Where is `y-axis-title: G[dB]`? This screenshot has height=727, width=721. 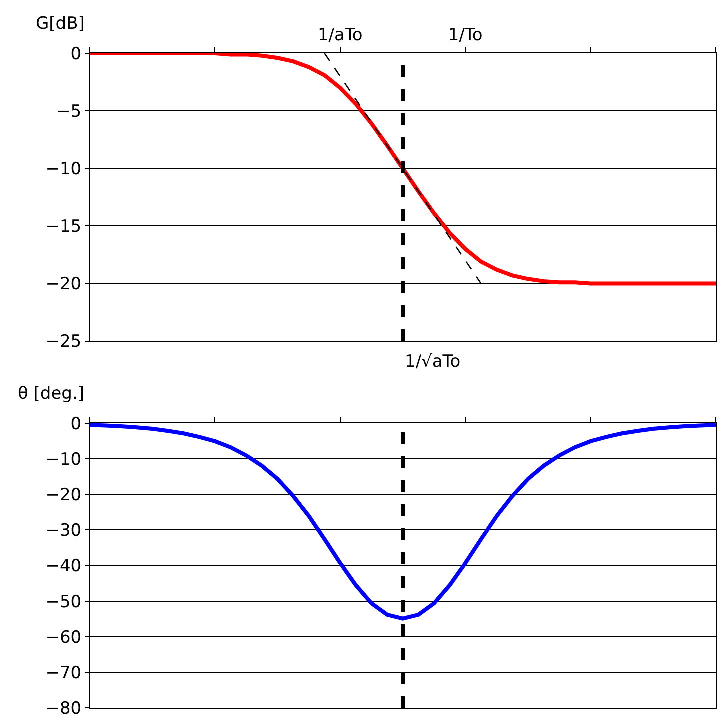 y-axis-title: G[dB] is located at coordinates (60, 24).